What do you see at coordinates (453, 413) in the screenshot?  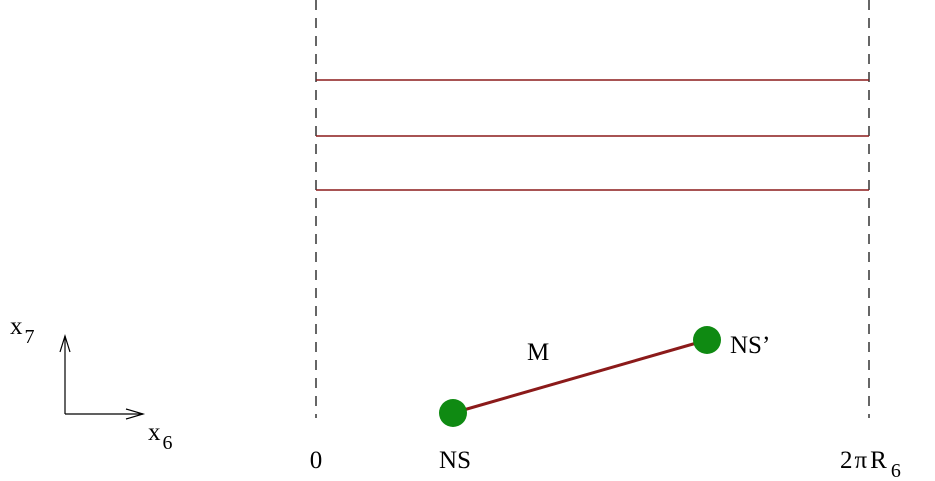 I see `ns-endpoint` at bounding box center [453, 413].